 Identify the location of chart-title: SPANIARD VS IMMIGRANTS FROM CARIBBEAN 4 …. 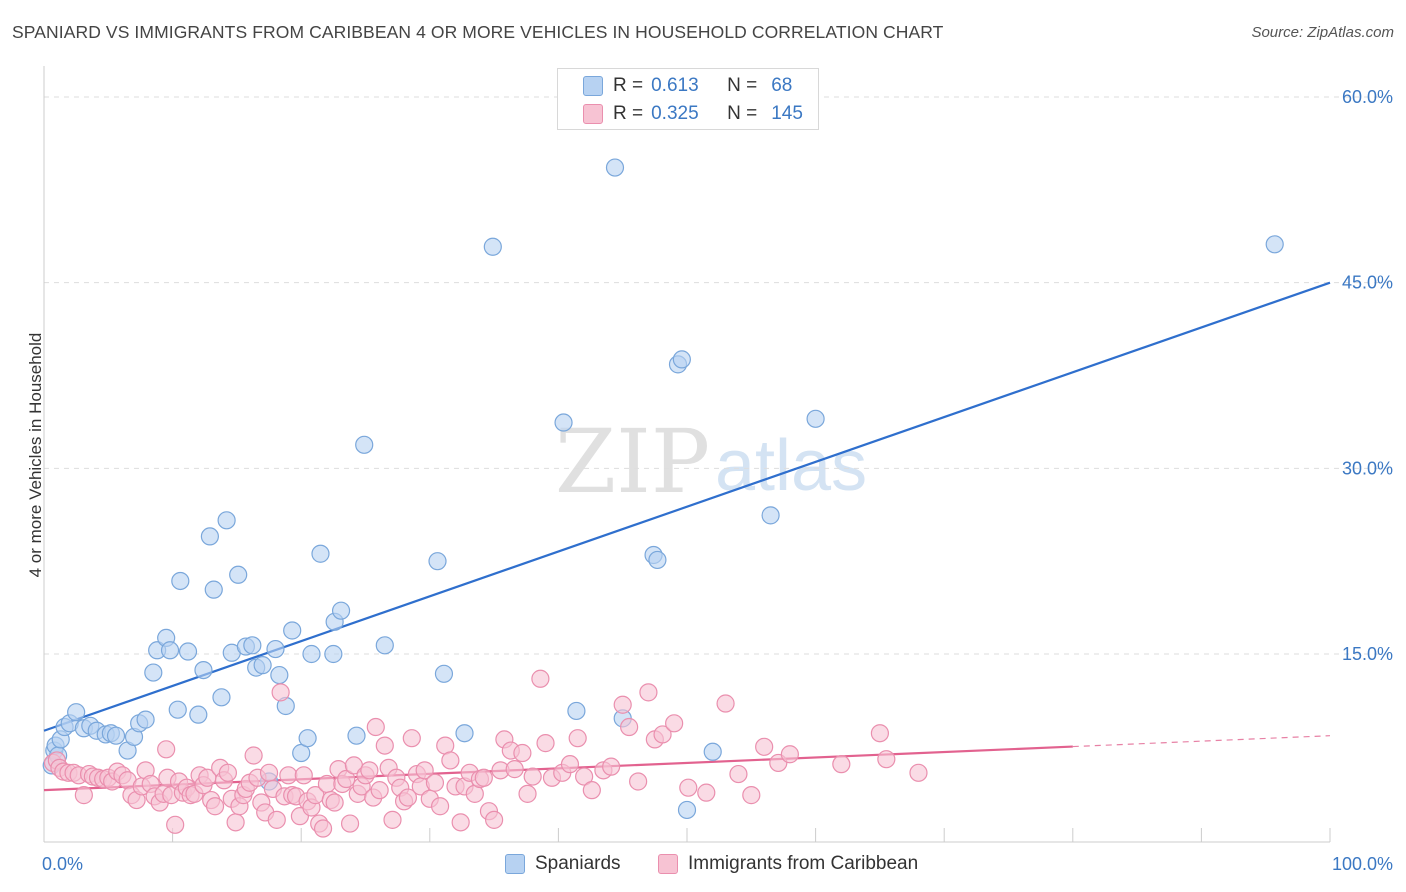
(478, 32).